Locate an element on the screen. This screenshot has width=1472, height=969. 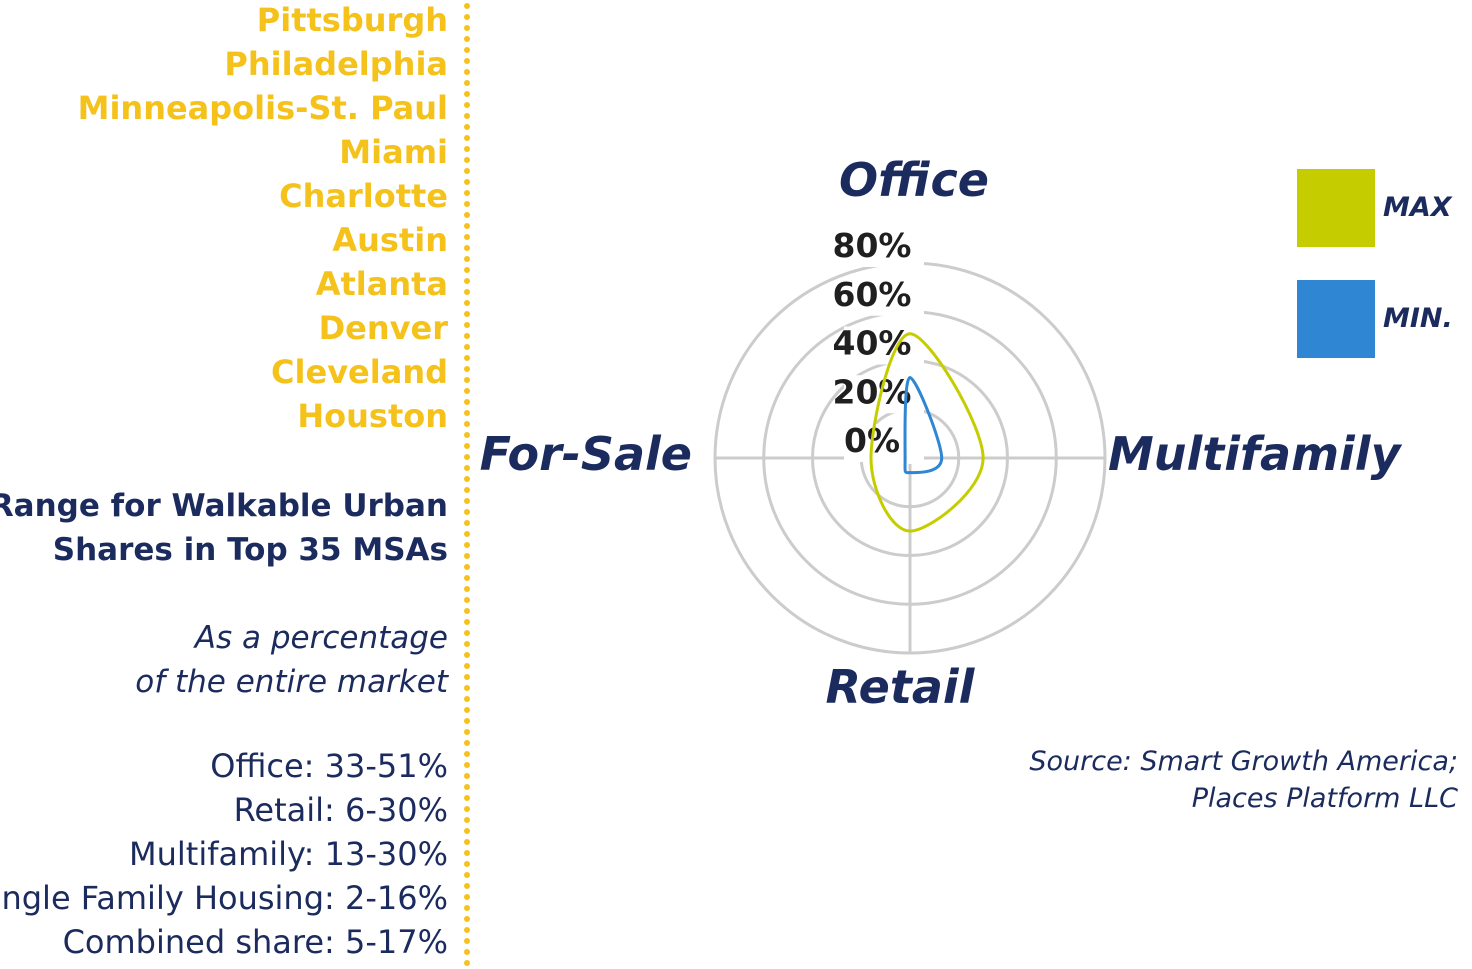
legend-max-swatch is located at coordinates (1336, 208).